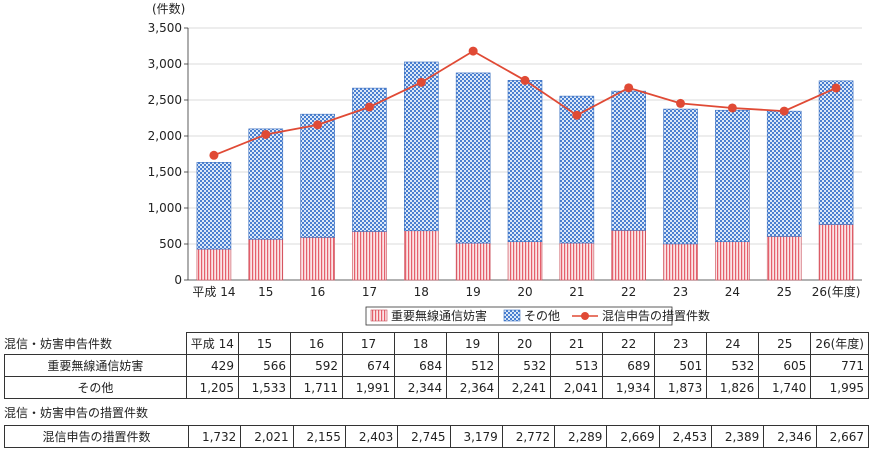  I want to click on table-cell: 1,740, so click(785, 387).